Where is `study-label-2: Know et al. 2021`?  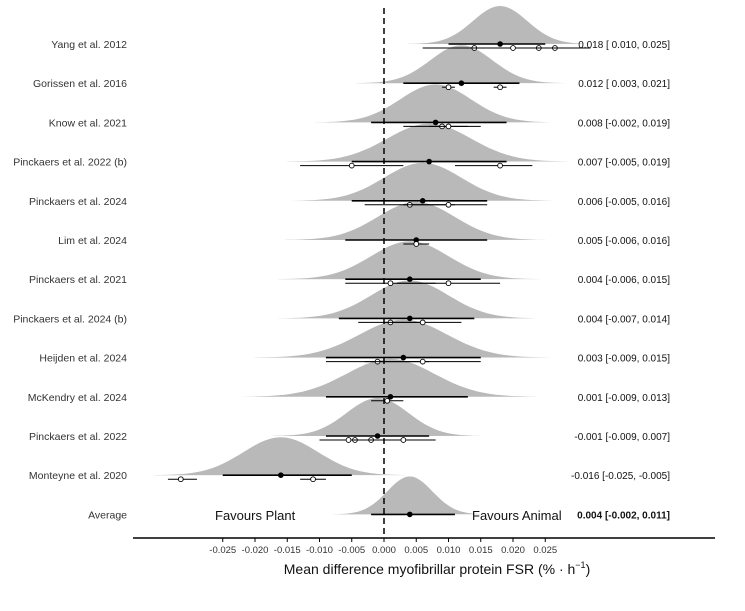 study-label-2: Know et al. 2021 is located at coordinates (88, 123).